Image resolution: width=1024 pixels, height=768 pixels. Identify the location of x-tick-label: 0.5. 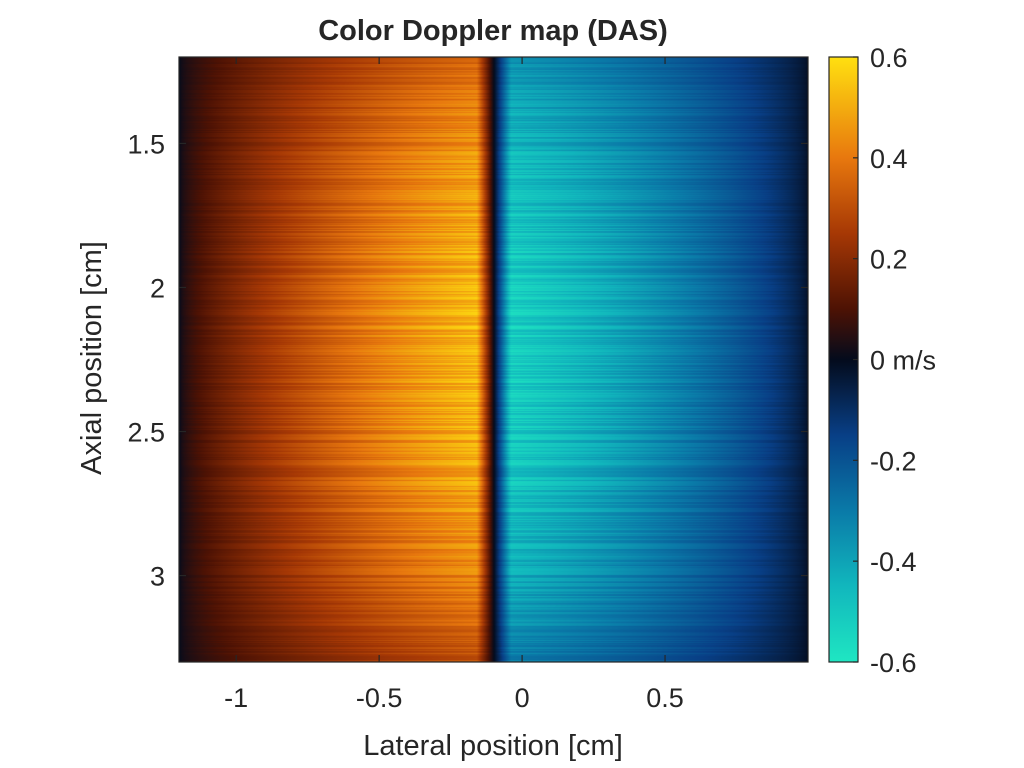
(665, 698).